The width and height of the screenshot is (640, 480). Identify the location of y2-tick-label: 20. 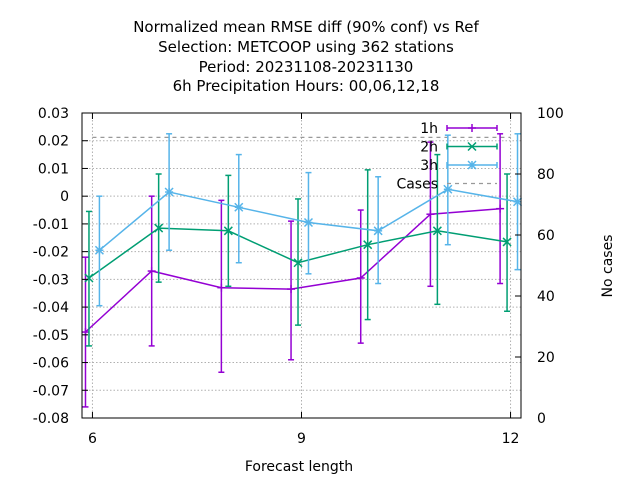
(546, 358).